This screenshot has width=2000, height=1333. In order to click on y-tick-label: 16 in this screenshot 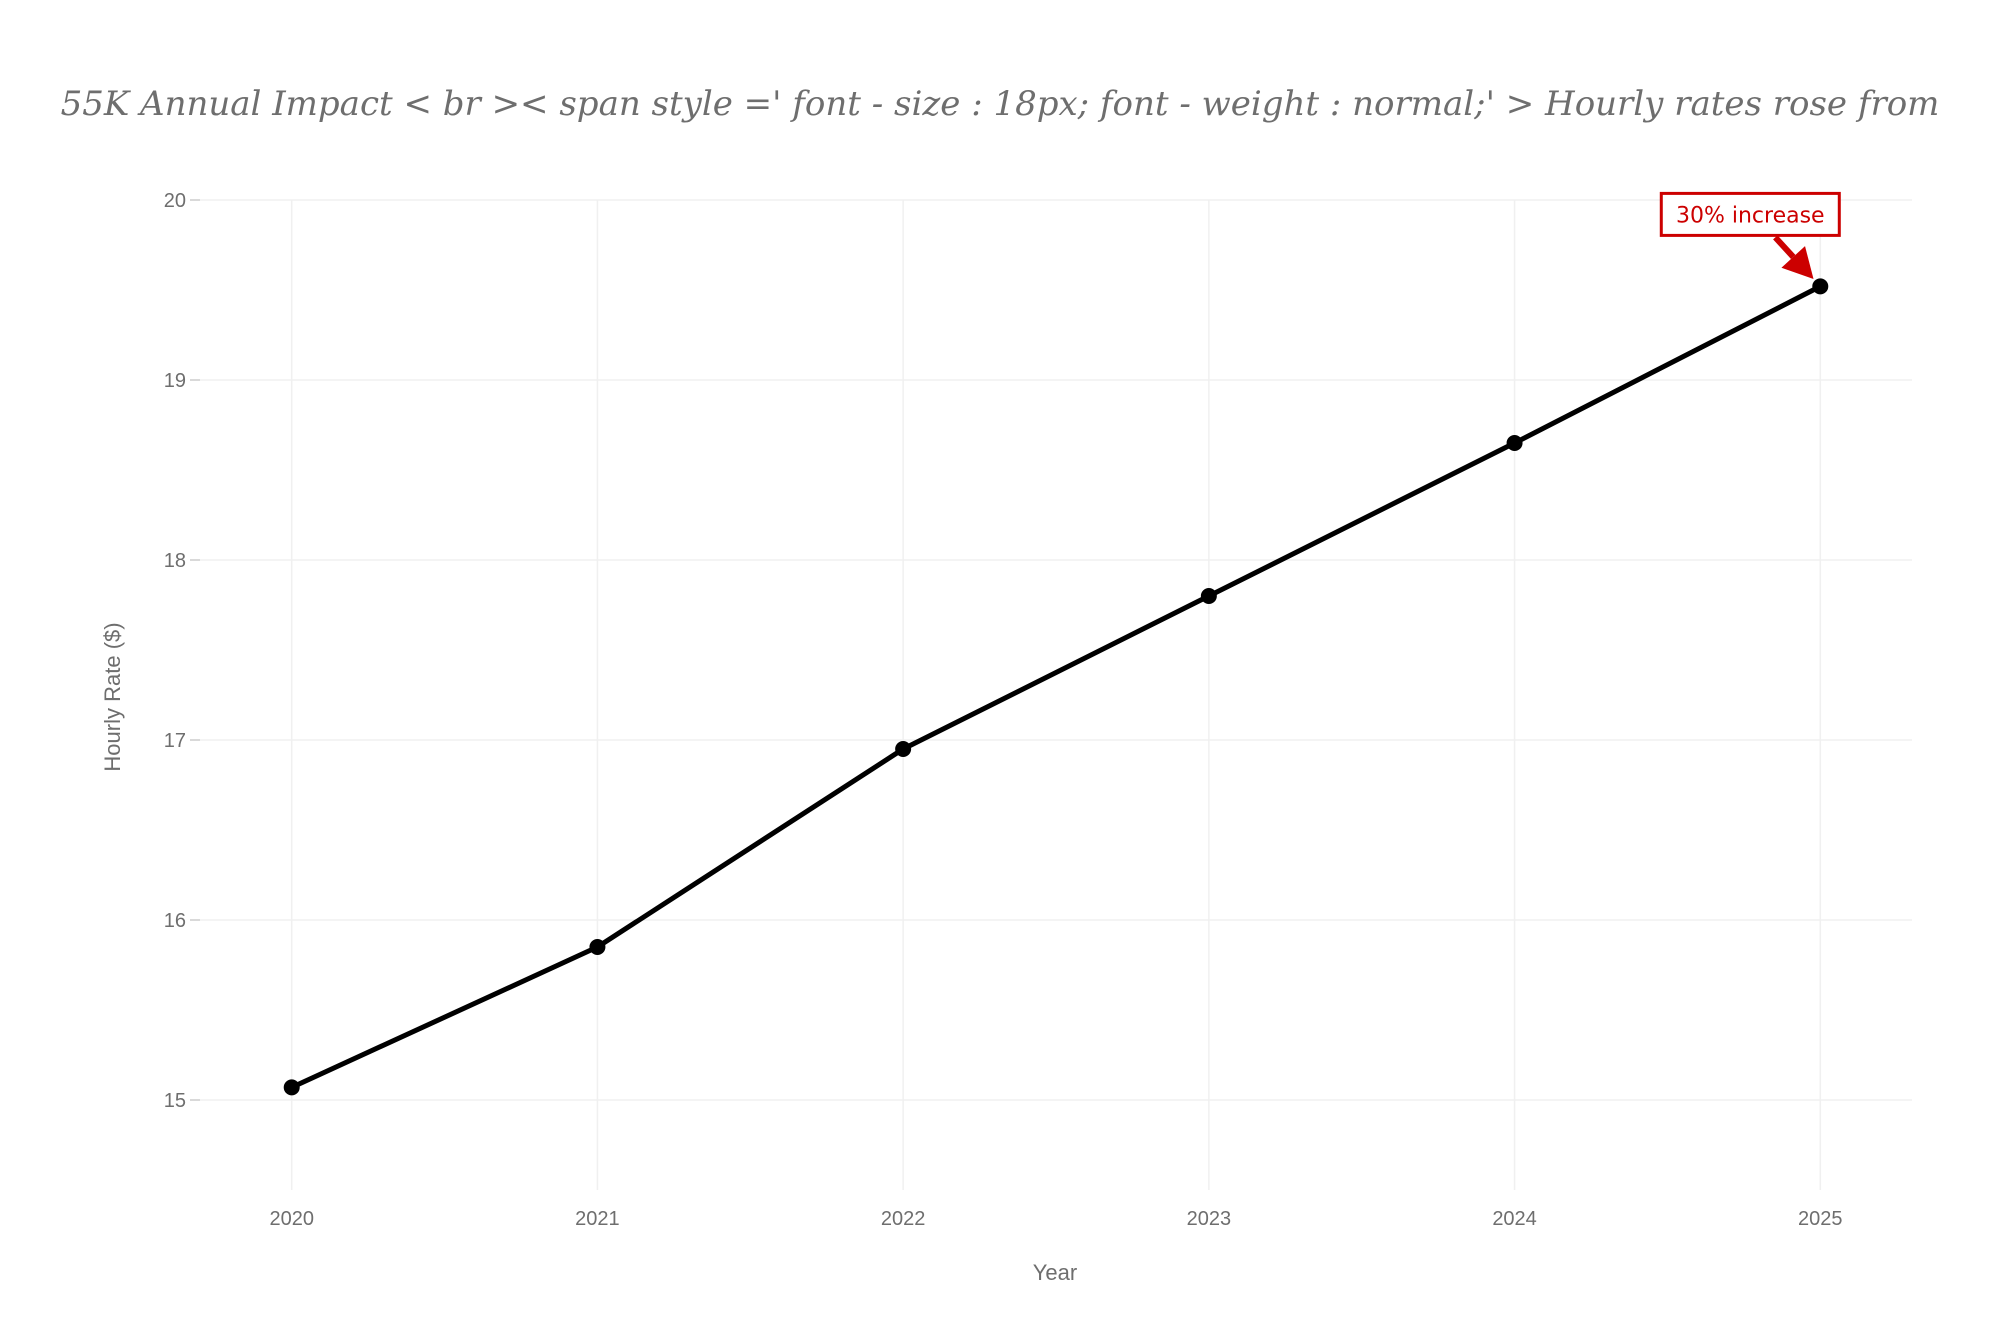, I will do `click(175, 921)`.